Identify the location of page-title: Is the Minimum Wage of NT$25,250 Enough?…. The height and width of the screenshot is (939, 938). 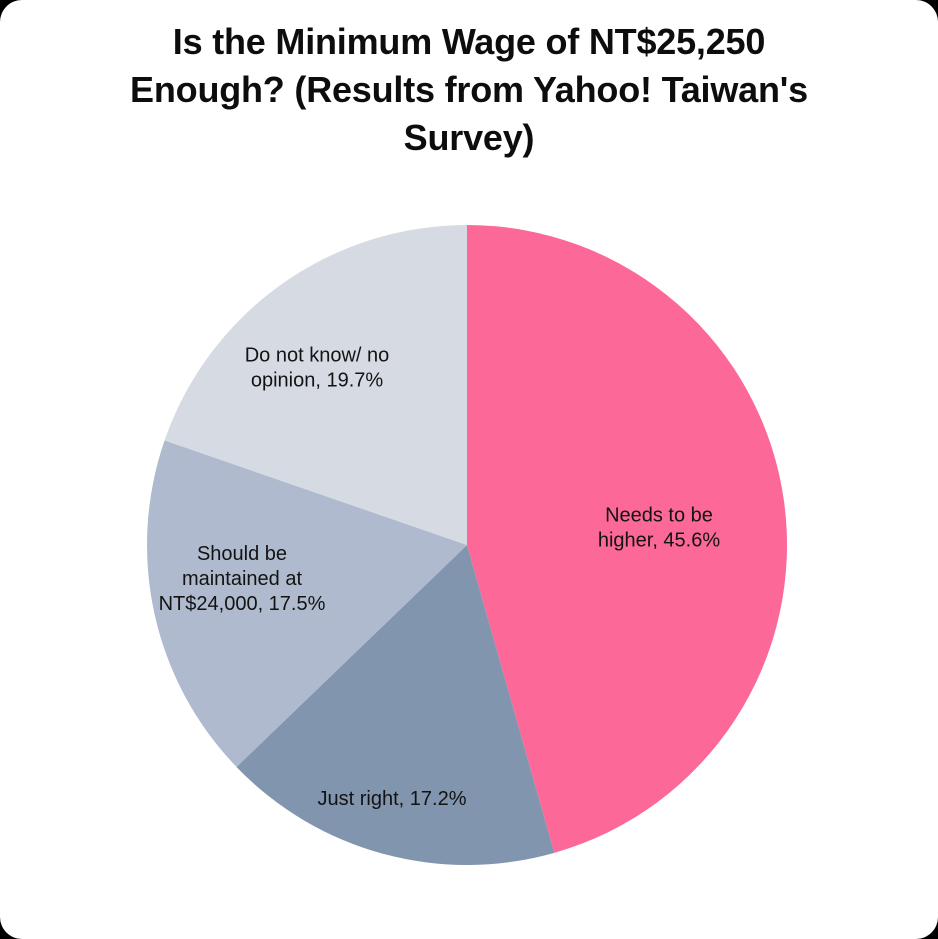
(469, 89).